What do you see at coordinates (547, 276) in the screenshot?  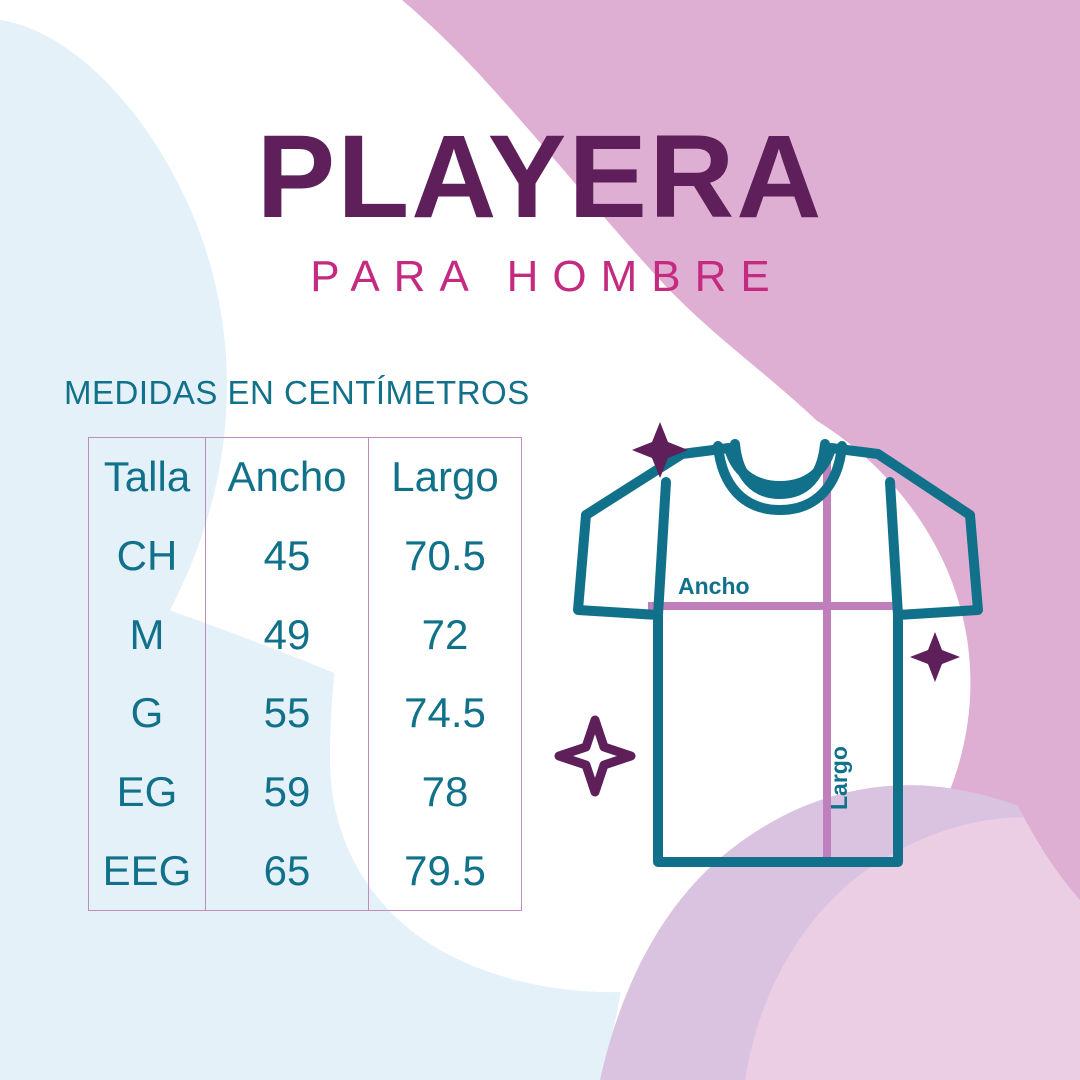 I see `page-subtitle: PARA HOMBRE` at bounding box center [547, 276].